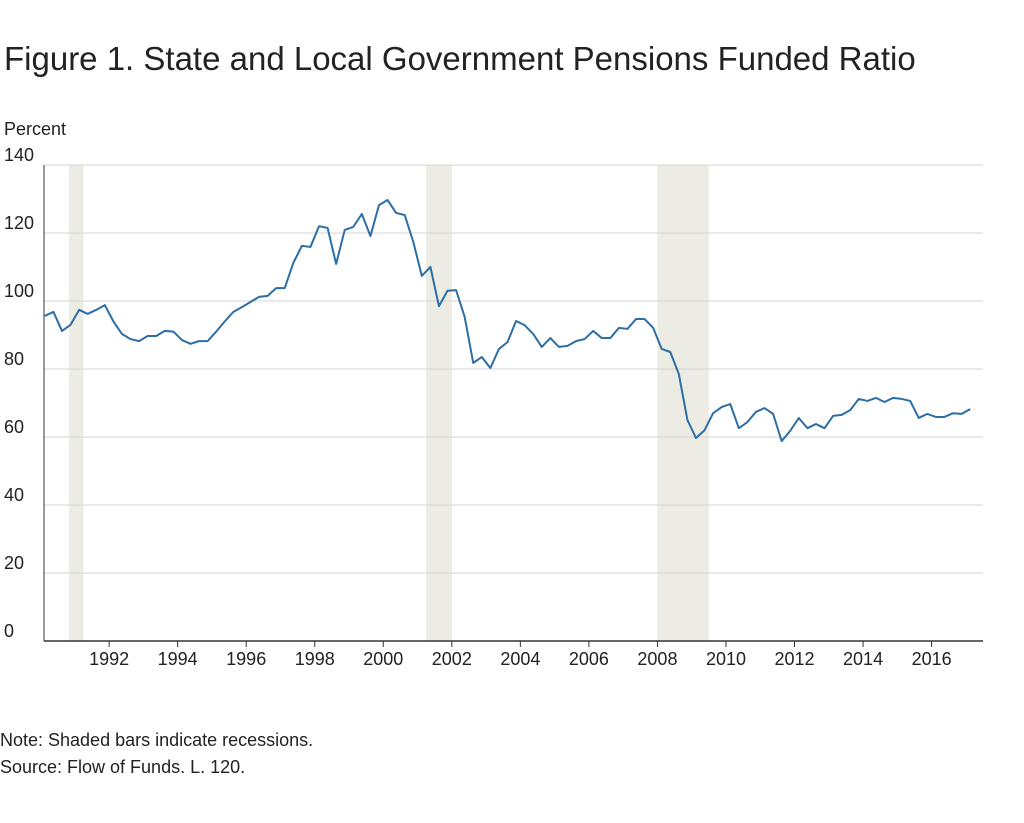 The image size is (1024, 823). What do you see at coordinates (19, 155) in the screenshot?
I see `y-tick-label: 140` at bounding box center [19, 155].